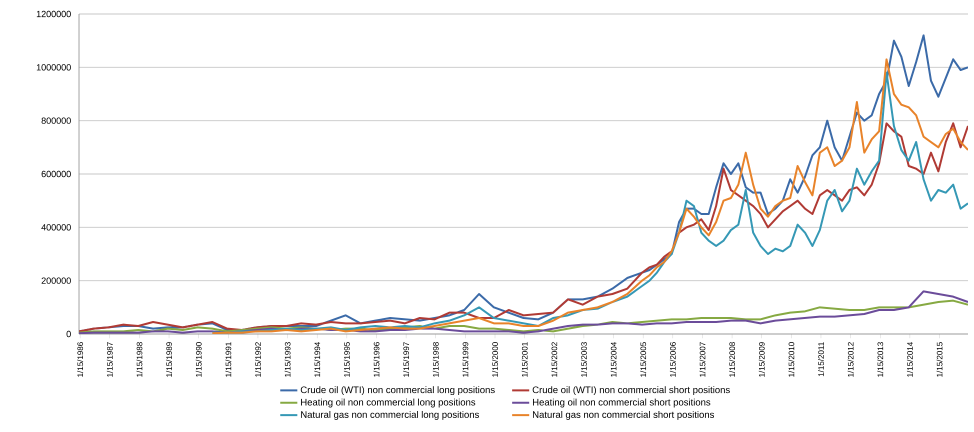  What do you see at coordinates (56, 174) in the screenshot?
I see `y-tick-label: 600000` at bounding box center [56, 174].